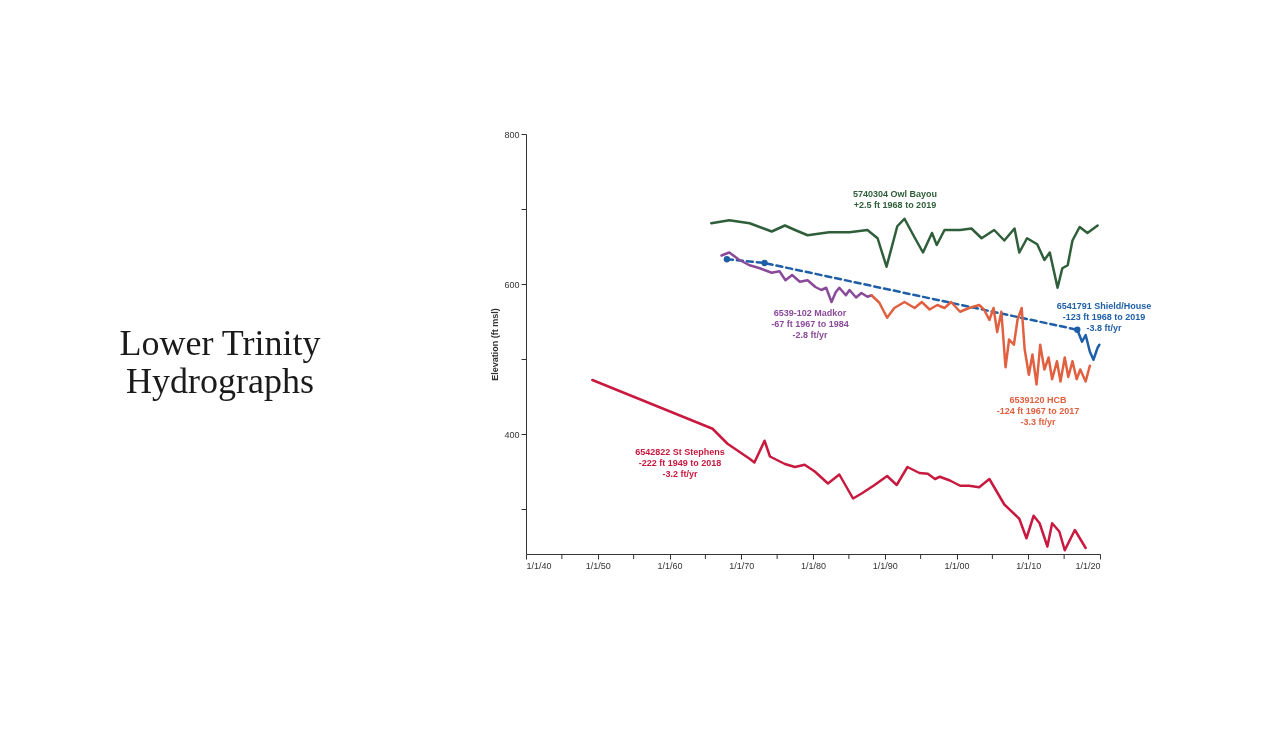 This screenshot has width=1262, height=730. What do you see at coordinates (742, 565) in the screenshot?
I see `x-tick-label: 1/1/70` at bounding box center [742, 565].